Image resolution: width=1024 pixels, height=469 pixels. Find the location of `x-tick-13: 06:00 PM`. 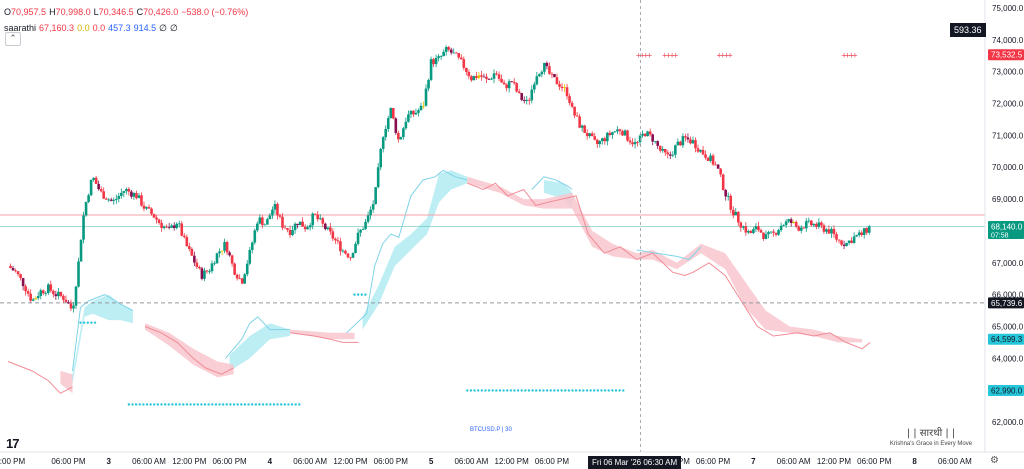

x-tick-13: 06:00 PM is located at coordinates (552, 461).